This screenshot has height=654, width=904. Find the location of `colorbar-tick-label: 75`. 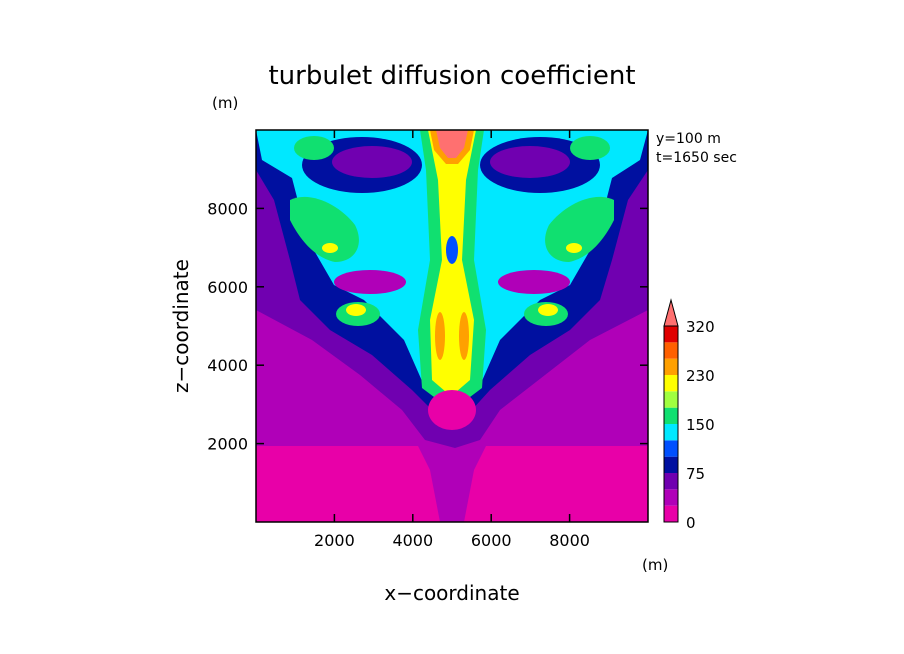

colorbar-tick-label: 75 is located at coordinates (695, 474).